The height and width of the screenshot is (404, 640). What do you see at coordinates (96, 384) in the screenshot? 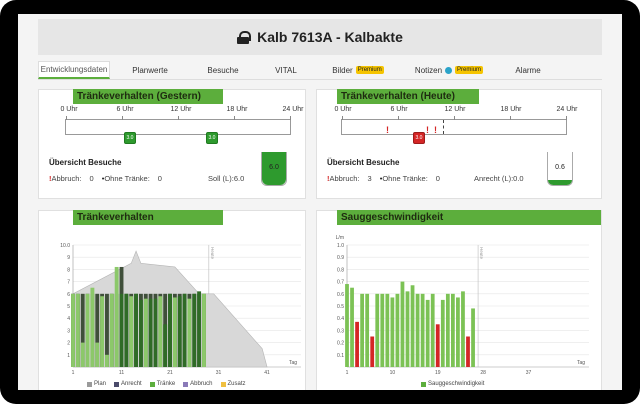
I see `legend-item: Plan` at bounding box center [96, 384].